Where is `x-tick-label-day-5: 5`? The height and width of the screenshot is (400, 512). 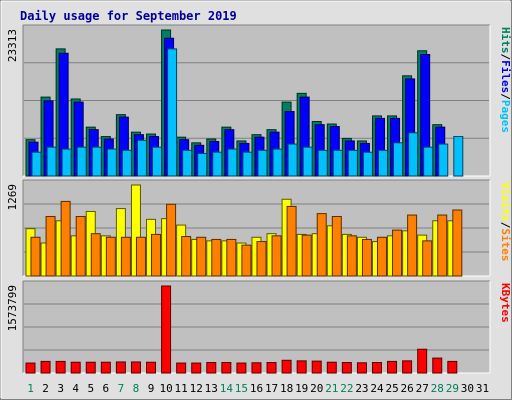
x-tick-label-day-5: 5 is located at coordinates (90, 388).